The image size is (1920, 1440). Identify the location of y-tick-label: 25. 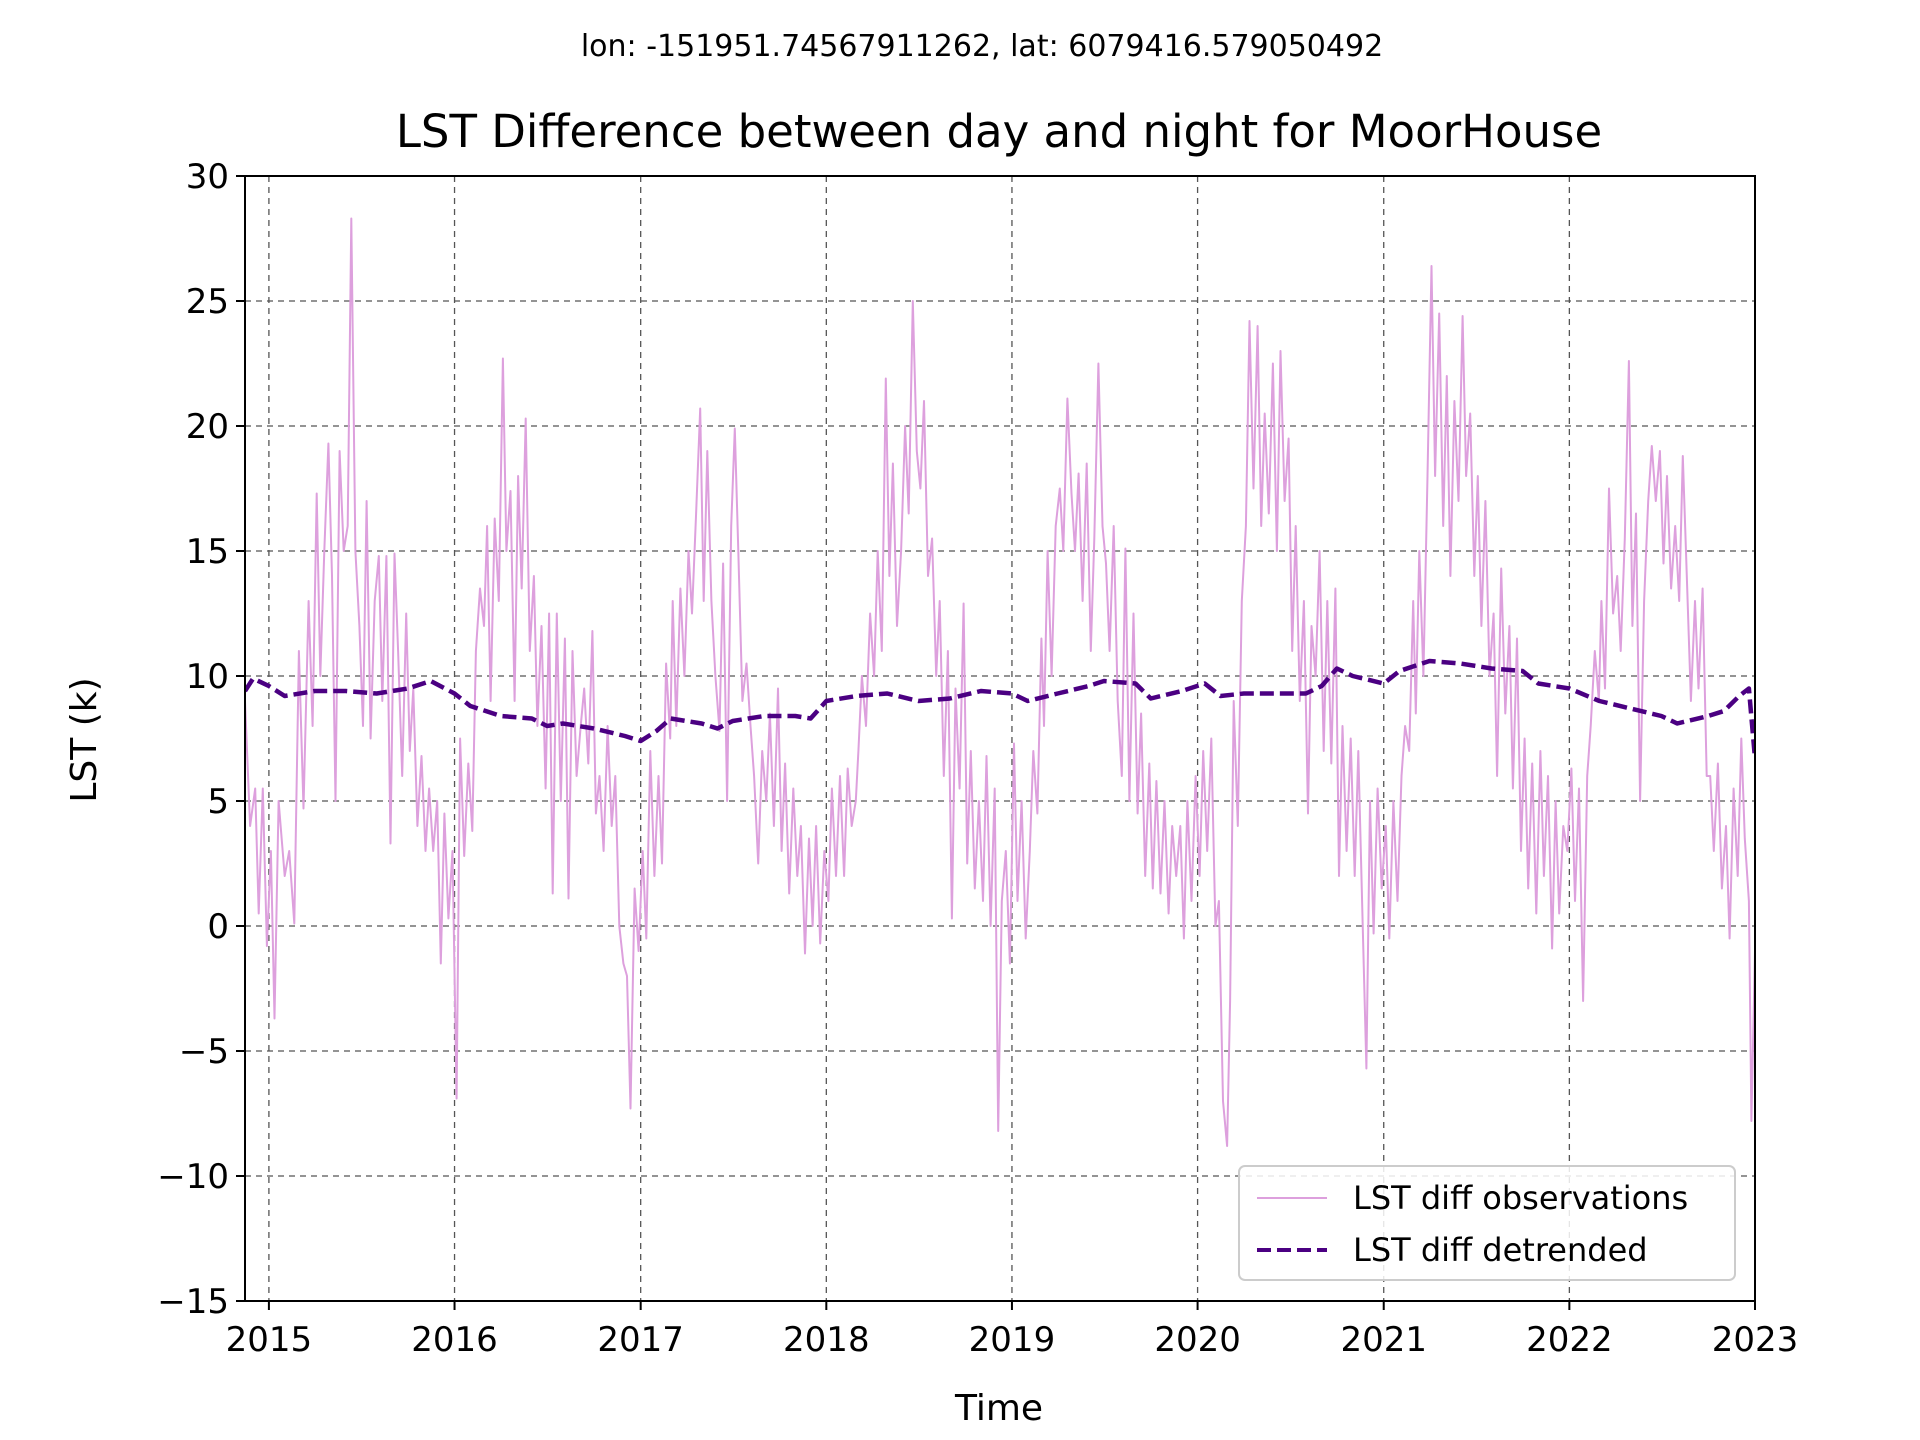
(207, 302).